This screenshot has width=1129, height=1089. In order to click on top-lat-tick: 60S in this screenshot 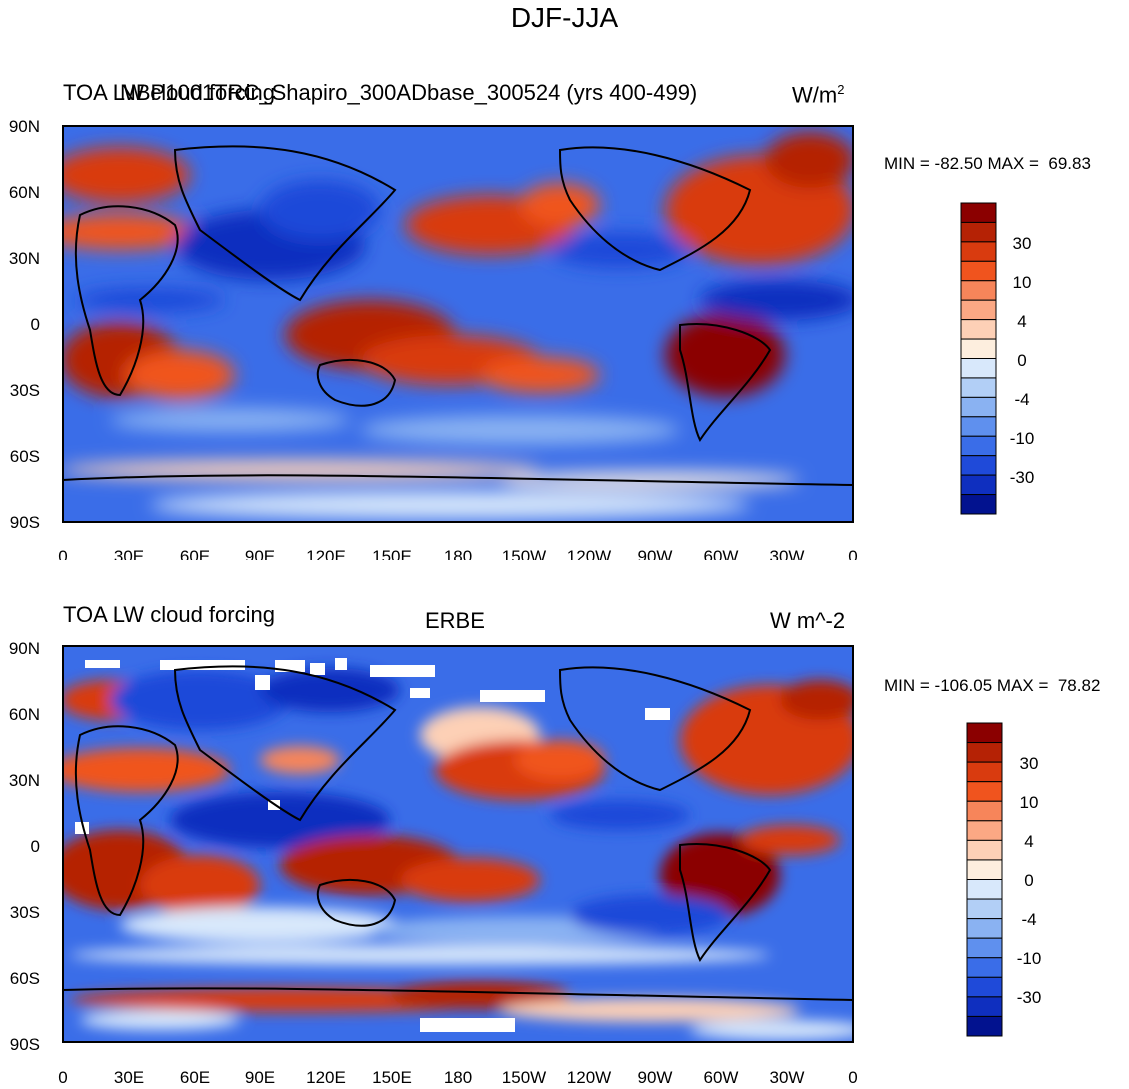, I will do `click(25, 456)`.